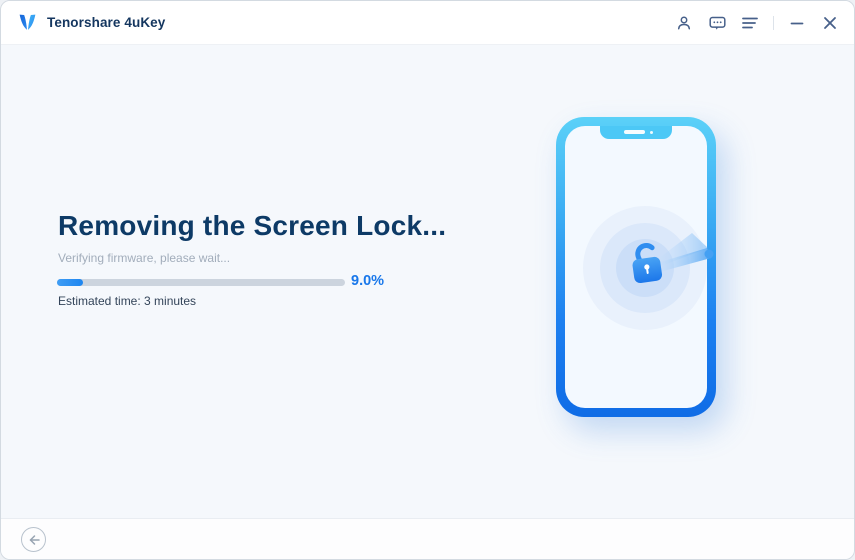 The width and height of the screenshot is (855, 560). Describe the element at coordinates (427, 23) in the screenshot. I see `titlebar: Tenorshare 4uKey` at that location.